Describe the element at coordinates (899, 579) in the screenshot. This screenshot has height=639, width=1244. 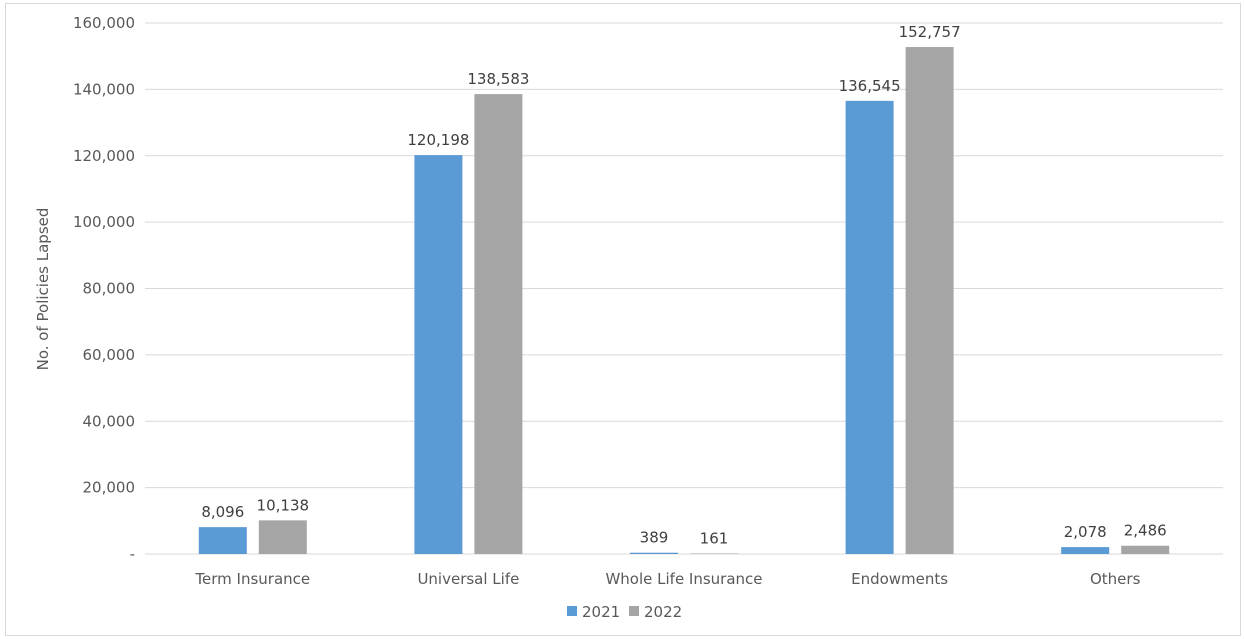
I see `x-category-label: Endowments` at that location.